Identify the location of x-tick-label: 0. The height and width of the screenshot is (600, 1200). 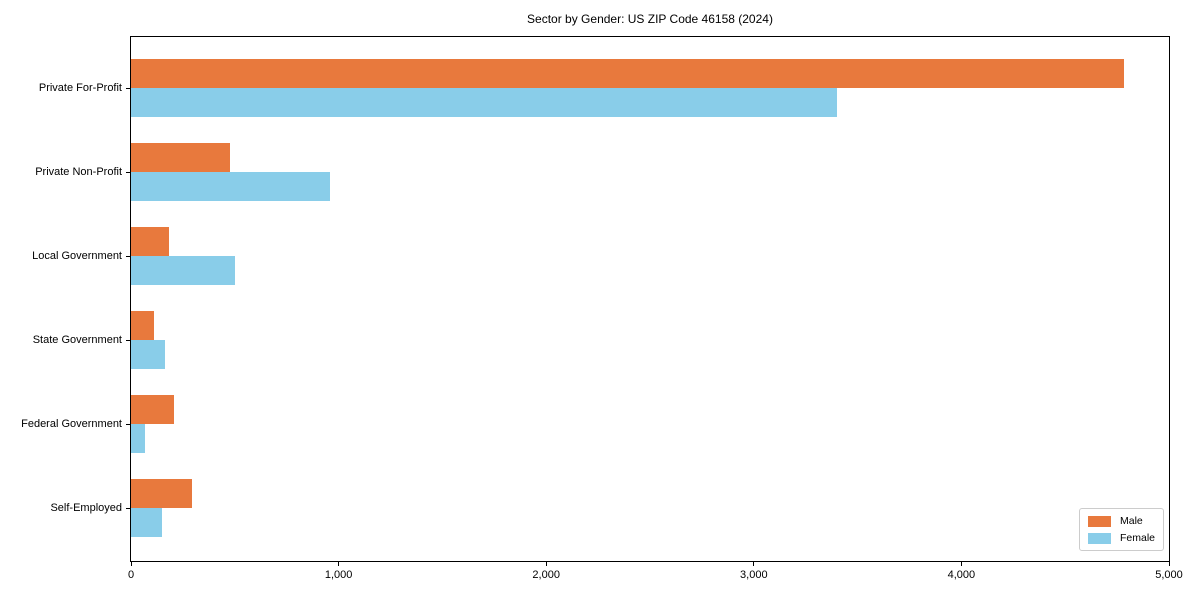
(131, 575).